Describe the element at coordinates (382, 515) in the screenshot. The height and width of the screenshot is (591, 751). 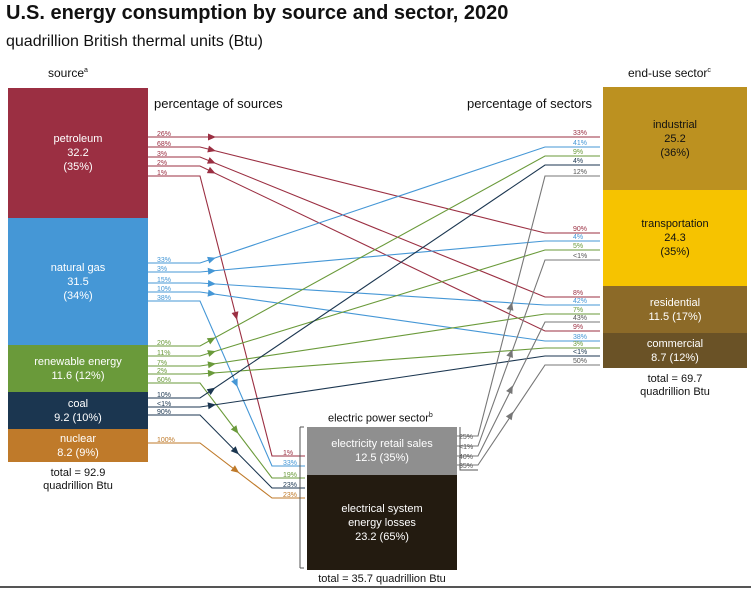
I see `losses-label: electrical system energy losses` at that location.